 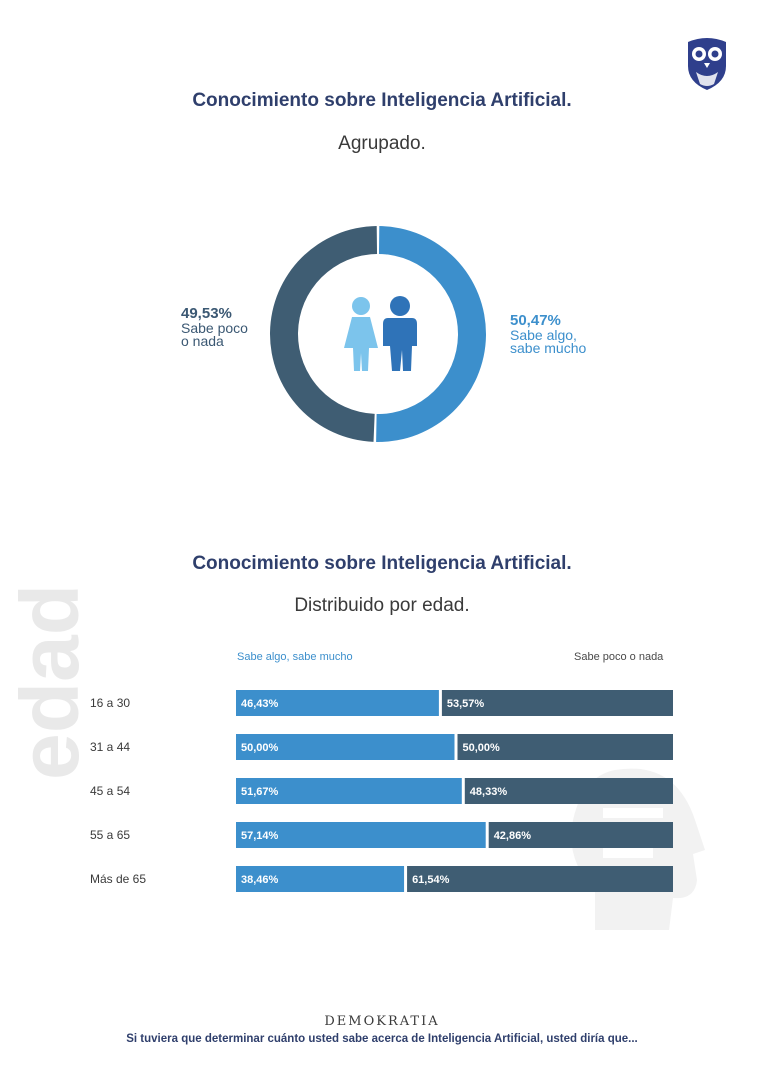 I want to click on bar-category-label: 45 a 54, so click(x=110, y=791).